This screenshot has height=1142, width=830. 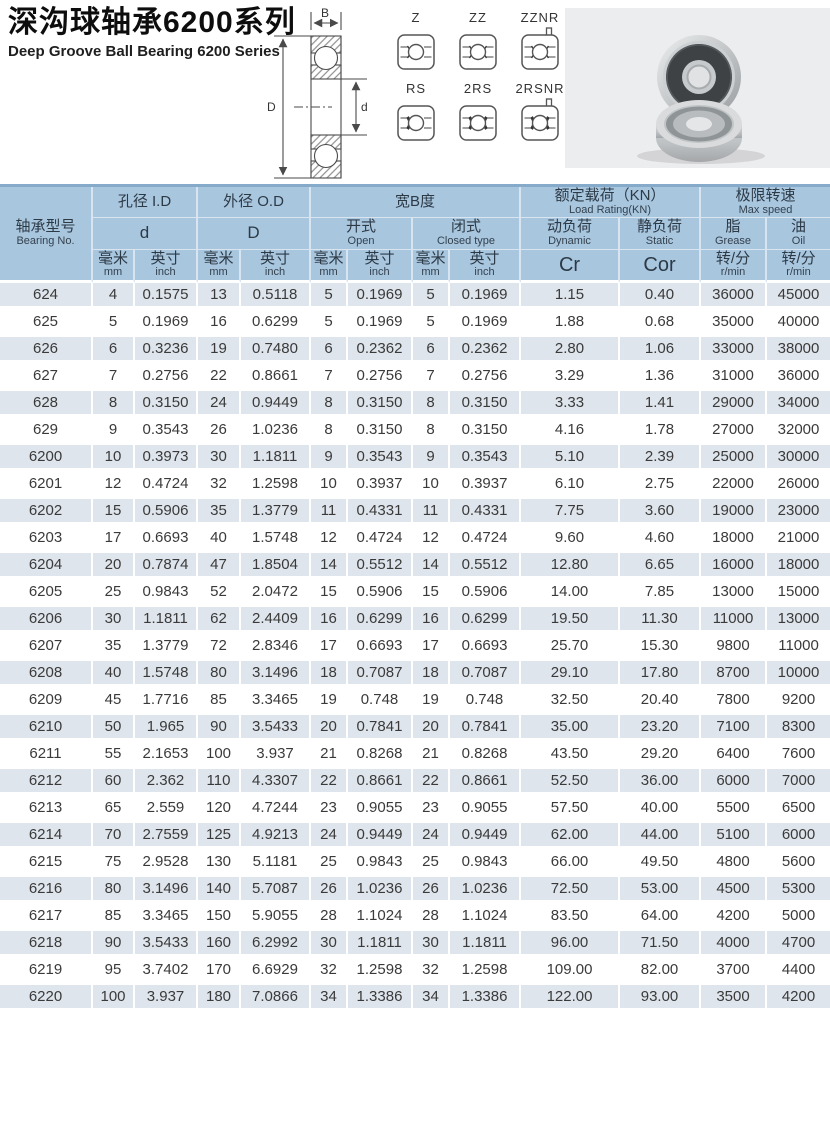 I want to click on table-cell: 7600, so click(x=798, y=756).